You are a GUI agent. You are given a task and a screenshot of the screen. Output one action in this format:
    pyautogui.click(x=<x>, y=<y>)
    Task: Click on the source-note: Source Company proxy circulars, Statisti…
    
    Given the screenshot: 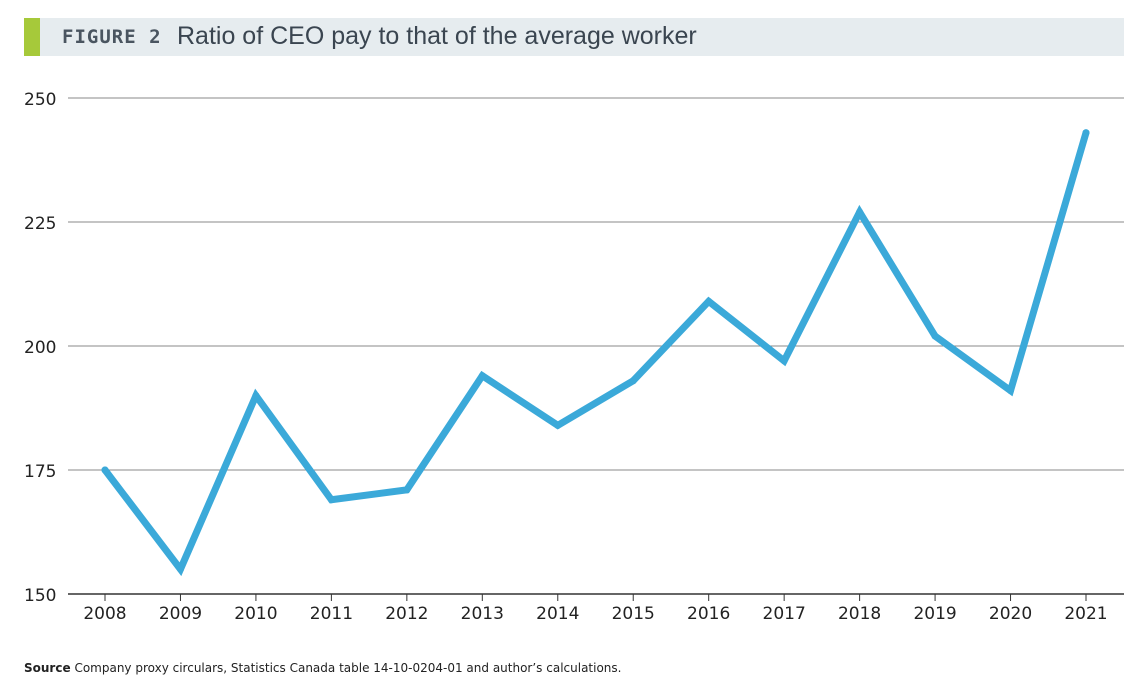 What is the action you would take?
    pyautogui.click(x=322, y=668)
    